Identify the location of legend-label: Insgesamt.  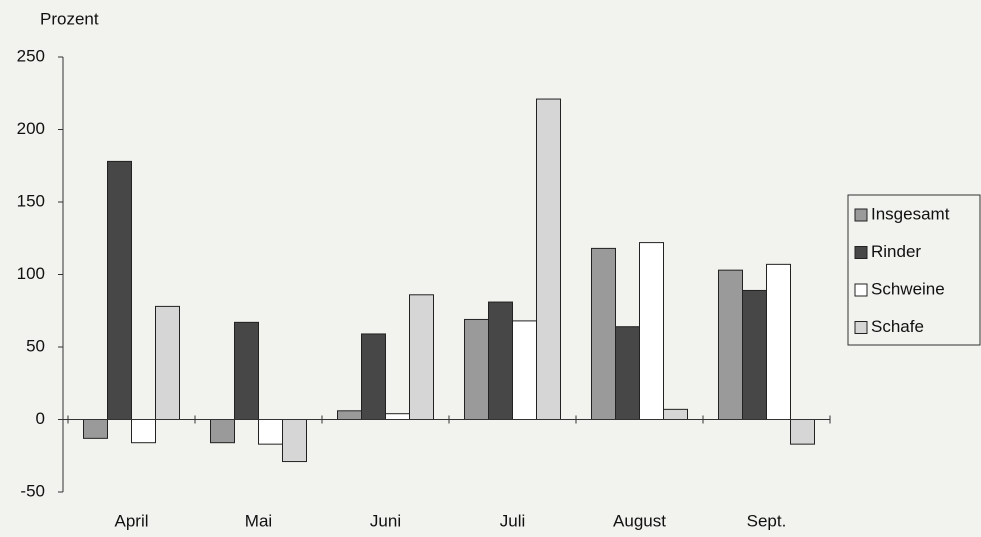
(910, 213).